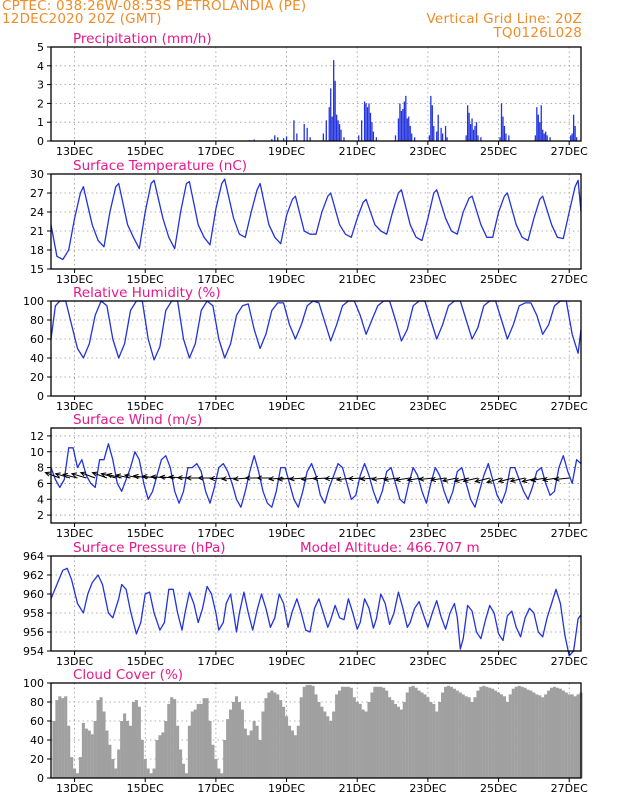 The image size is (618, 800). Describe the element at coordinates (74, 788) in the screenshot. I see `x-tick-label: 13DEC` at that location.